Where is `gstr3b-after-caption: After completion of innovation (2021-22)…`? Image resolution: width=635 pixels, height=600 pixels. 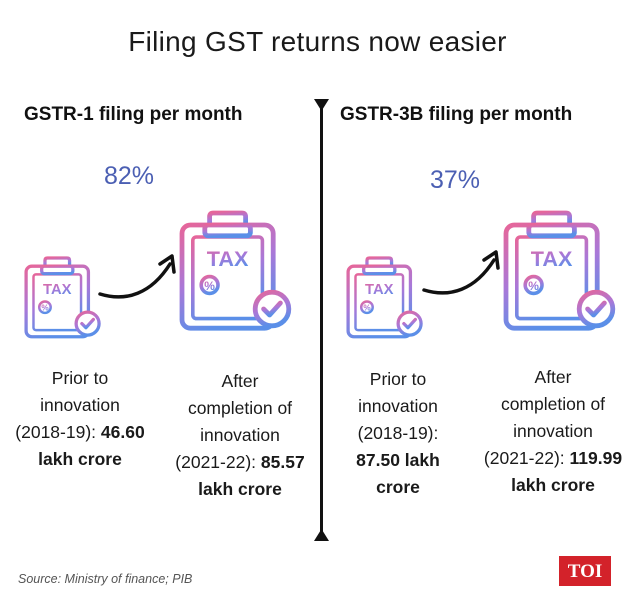
gstr3b-after-caption: After completion of innovation (2021-22)… is located at coordinates (553, 431).